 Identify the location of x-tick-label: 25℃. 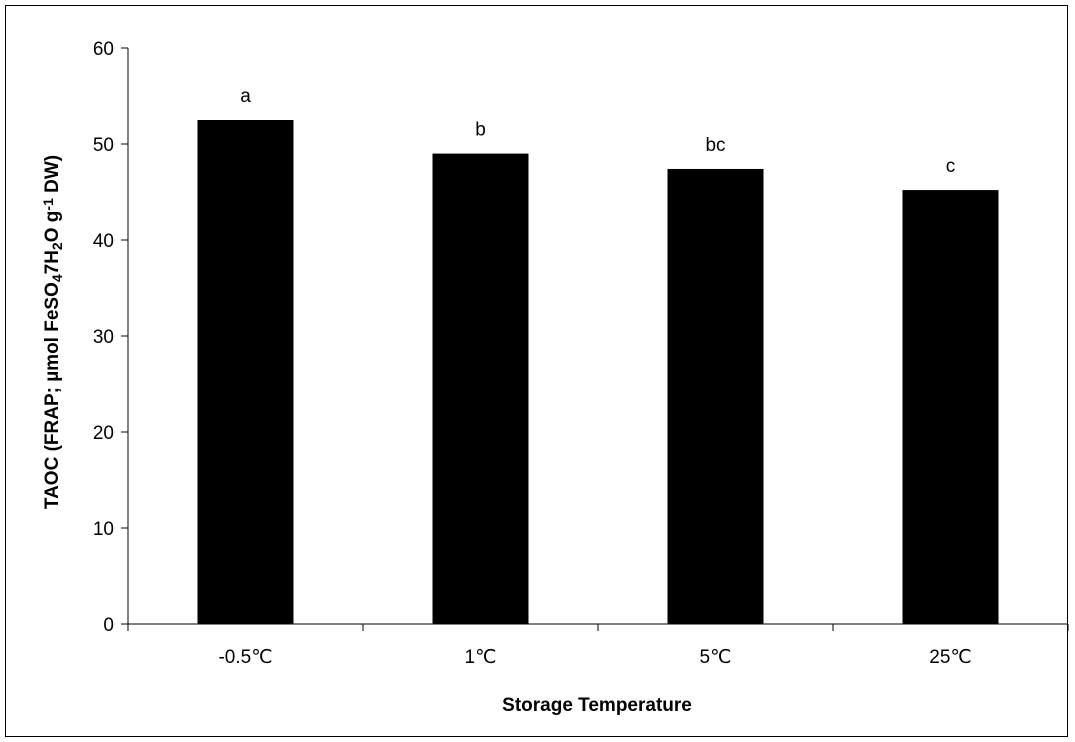
(950, 657).